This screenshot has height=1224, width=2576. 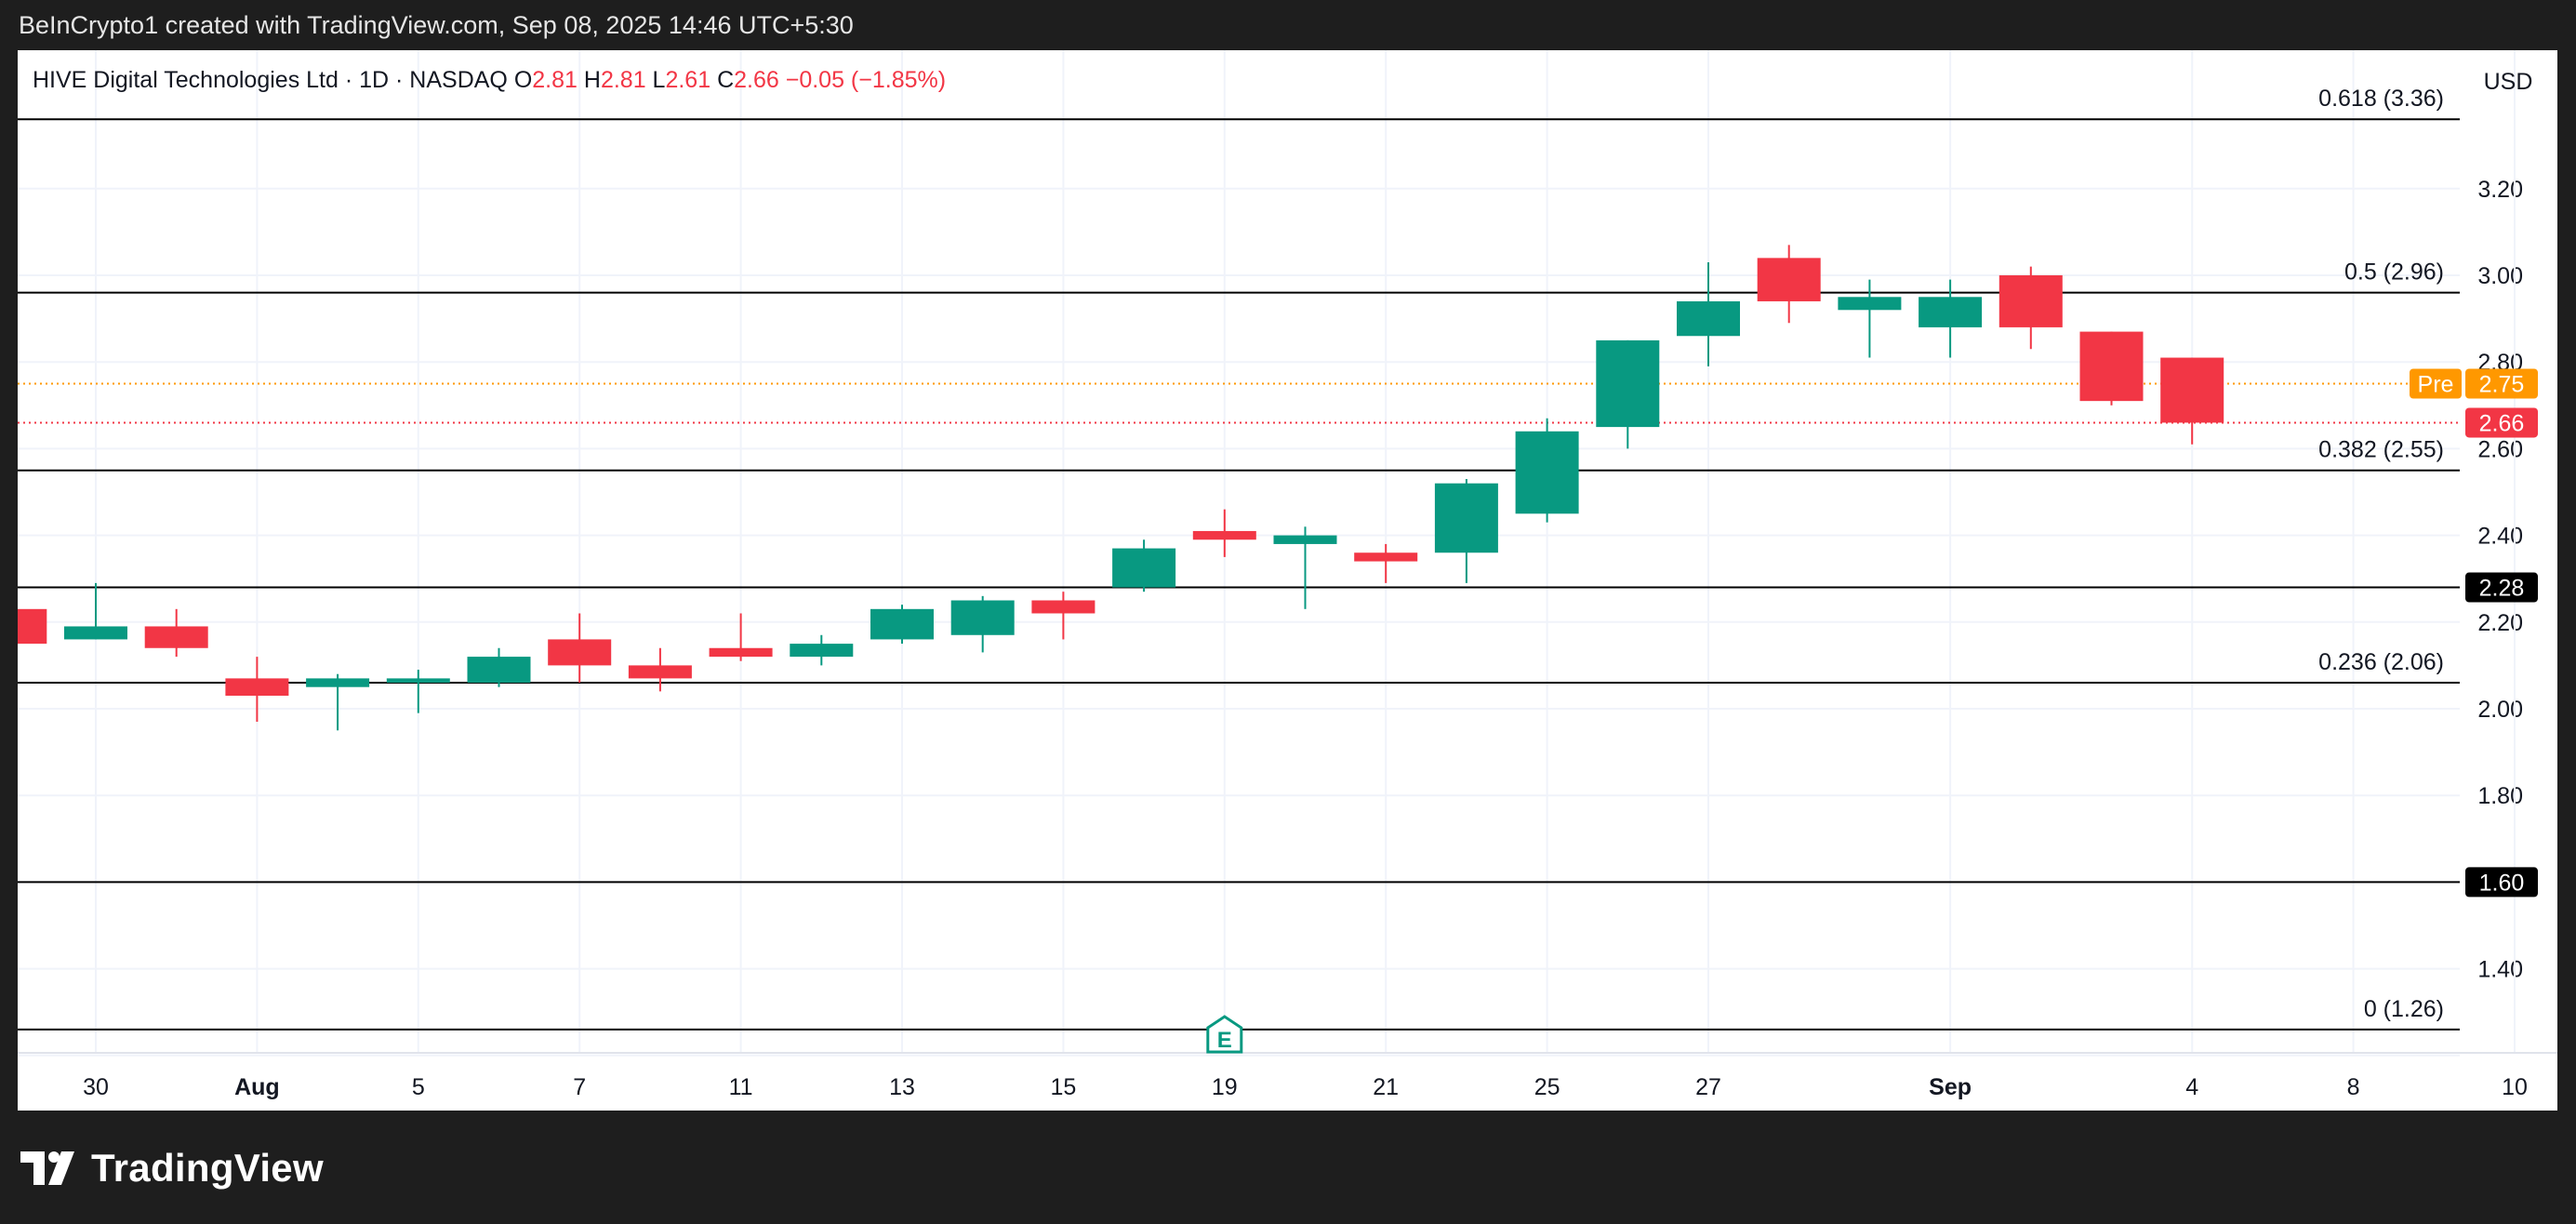 I want to click on x-tick-label: 25, so click(x=1547, y=1087).